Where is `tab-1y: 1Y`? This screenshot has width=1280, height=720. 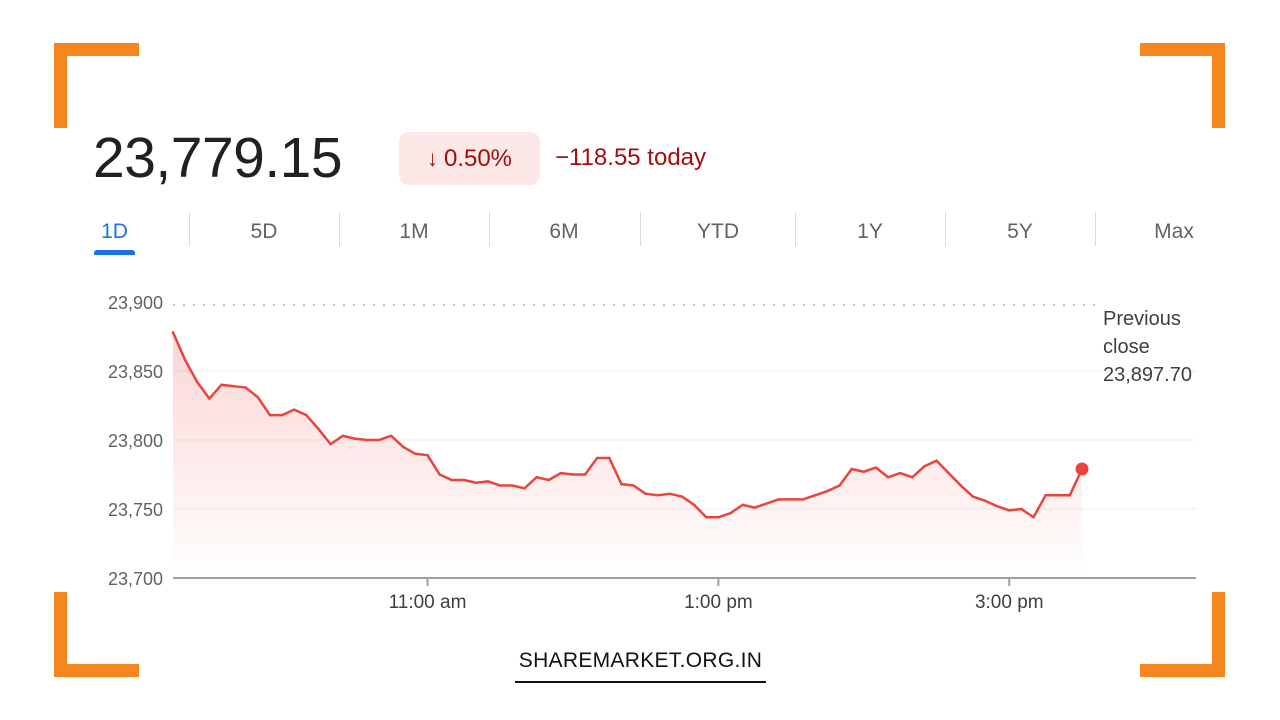
tab-1y: 1Y is located at coordinates (870, 231).